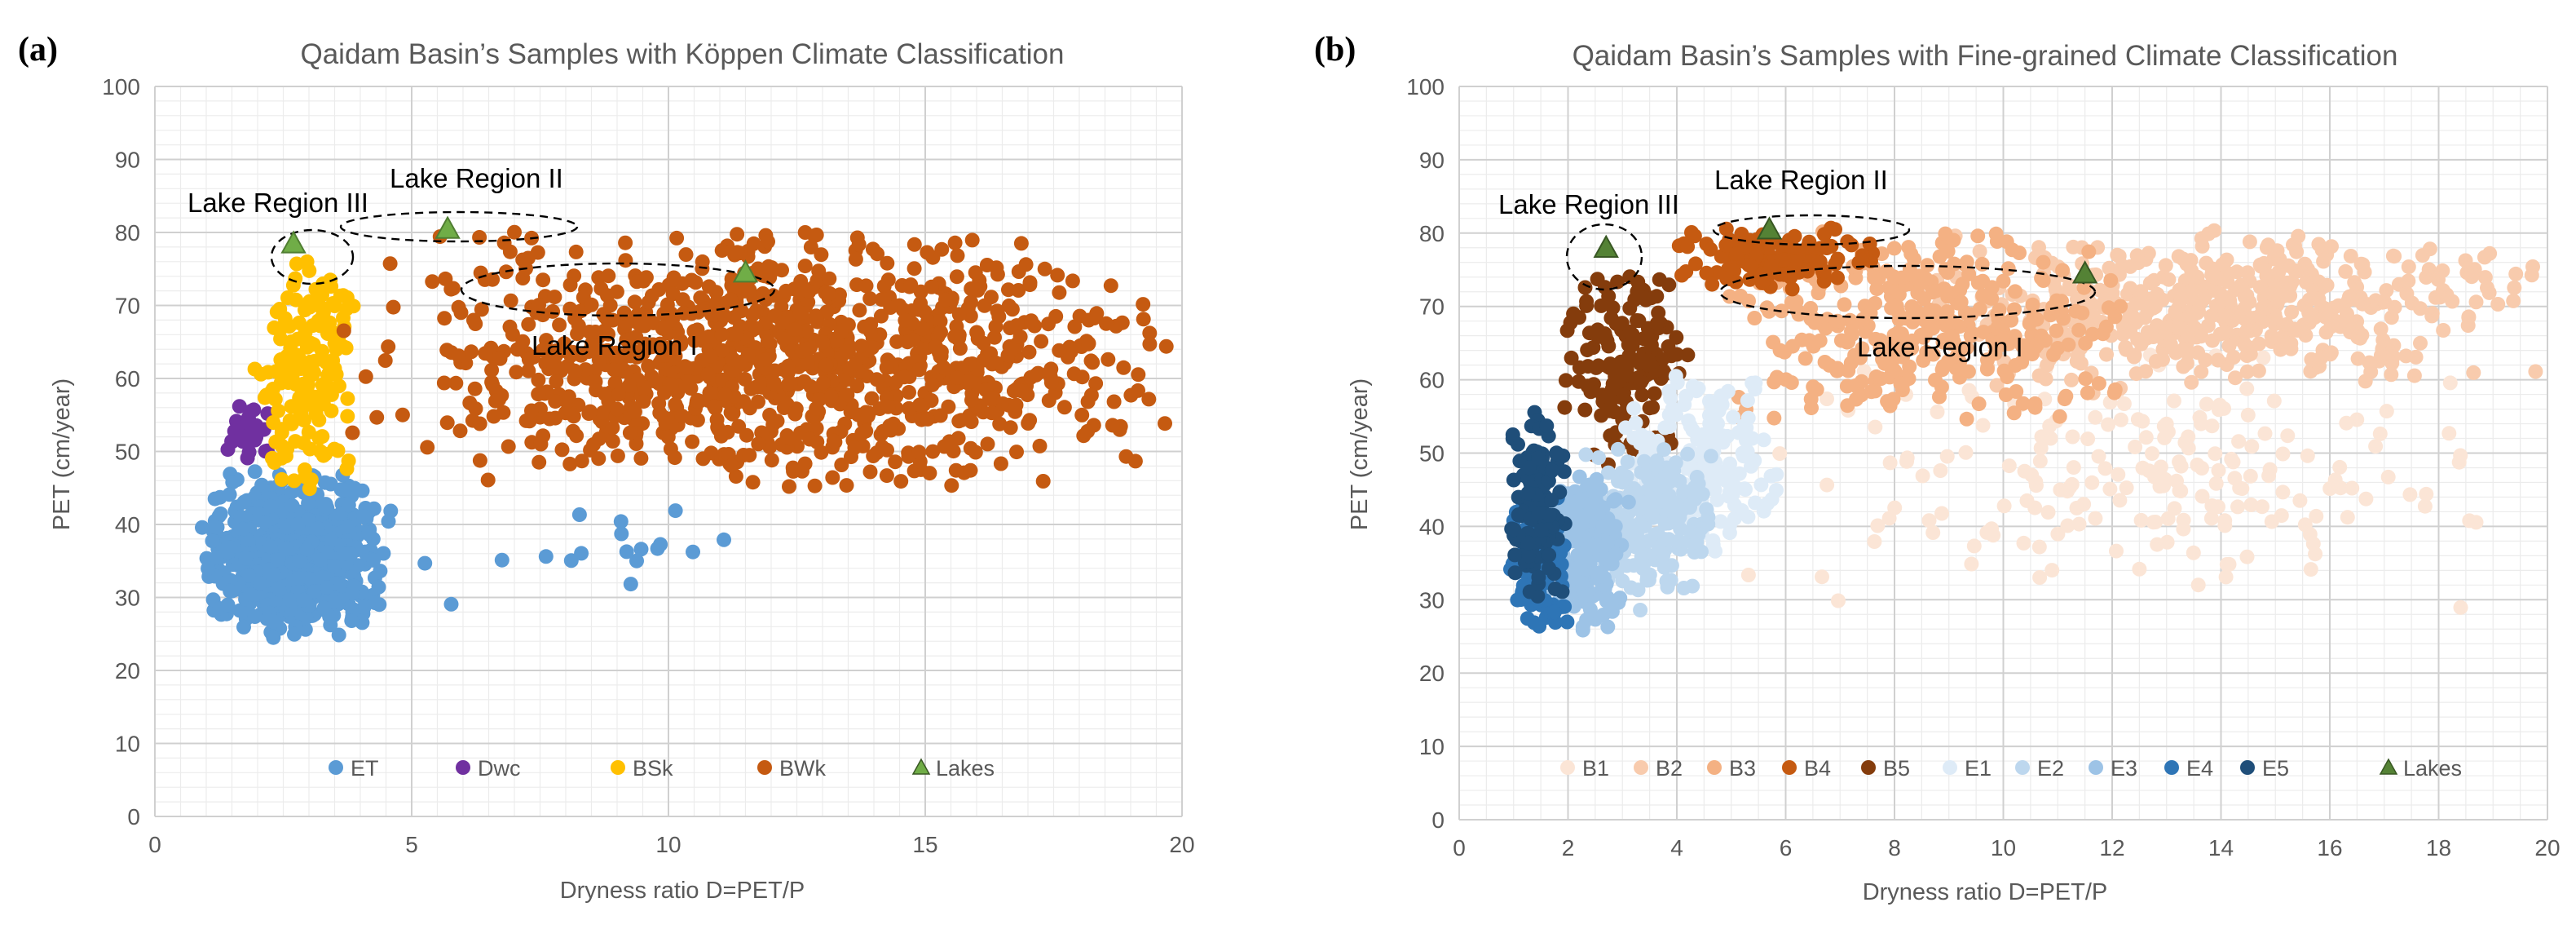  What do you see at coordinates (1432, 673) in the screenshot?
I see `y-tick-label: 20` at bounding box center [1432, 673].